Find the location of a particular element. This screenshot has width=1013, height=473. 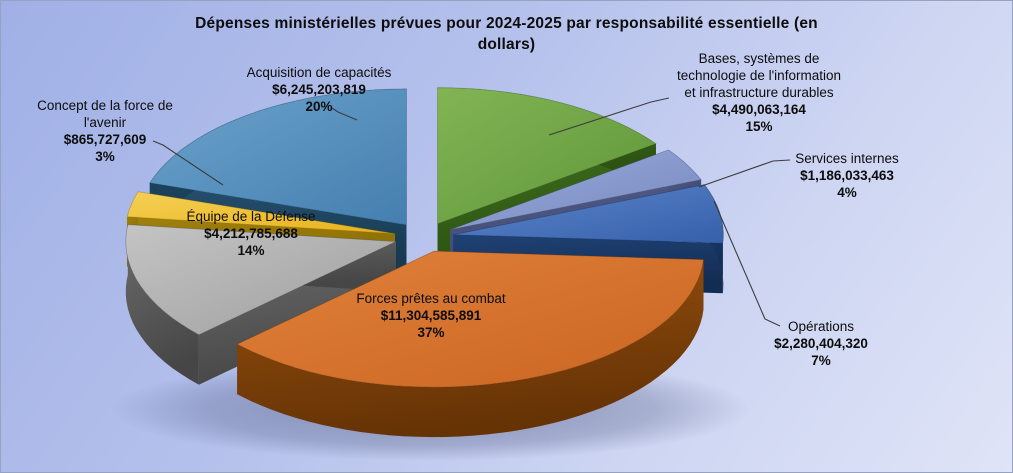

slice-percent: 15% is located at coordinates (759, 126).